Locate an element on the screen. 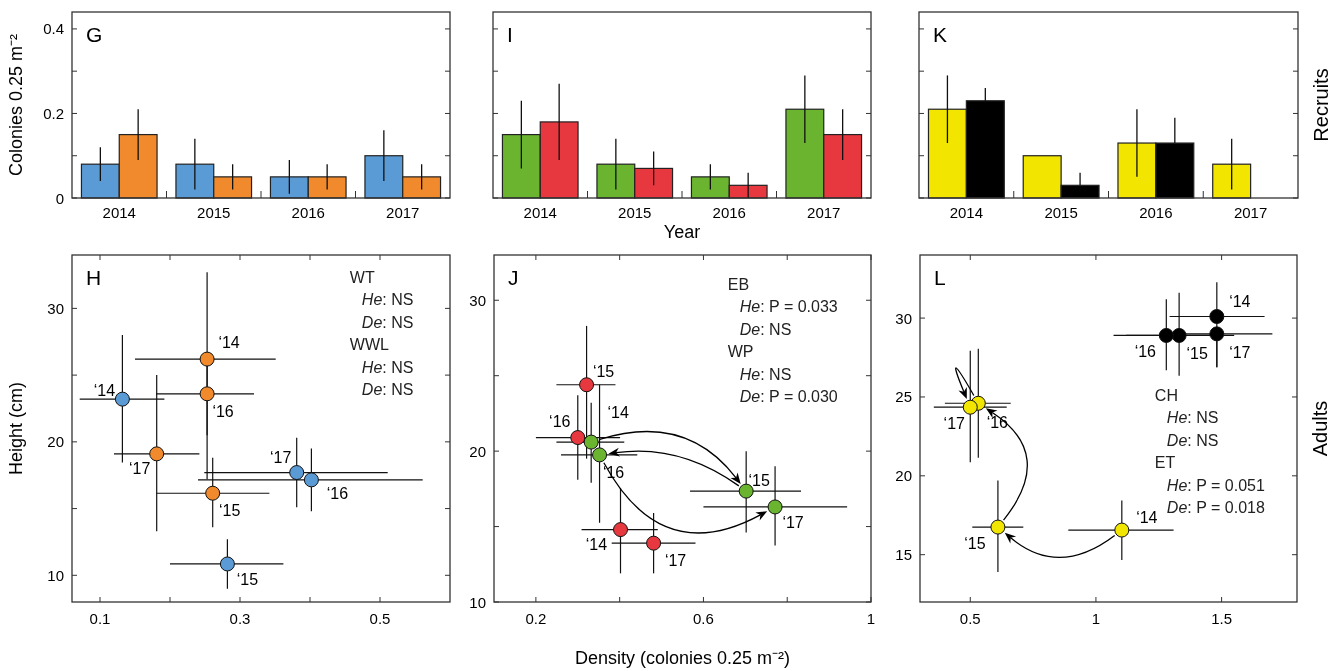 The height and width of the screenshot is (671, 1341). text: K is located at coordinates (940, 34).